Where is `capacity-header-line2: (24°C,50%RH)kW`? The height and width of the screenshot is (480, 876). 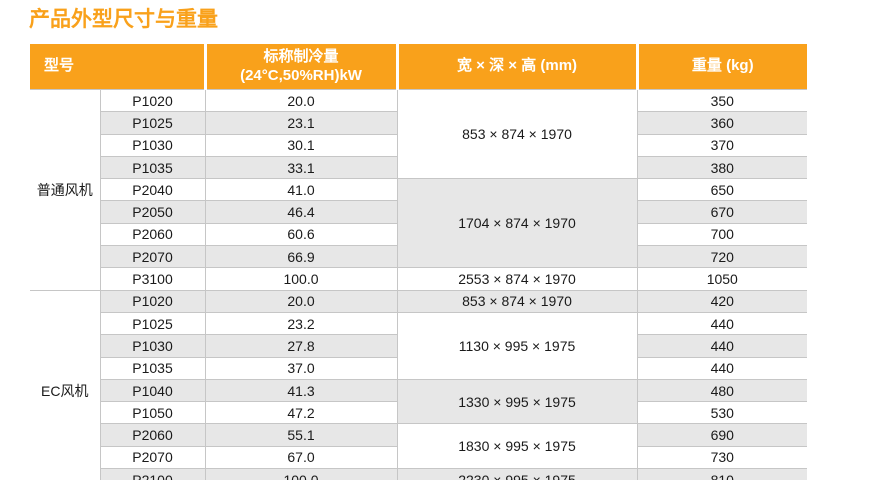 capacity-header-line2: (24°C,50%RH)kW is located at coordinates (301, 75).